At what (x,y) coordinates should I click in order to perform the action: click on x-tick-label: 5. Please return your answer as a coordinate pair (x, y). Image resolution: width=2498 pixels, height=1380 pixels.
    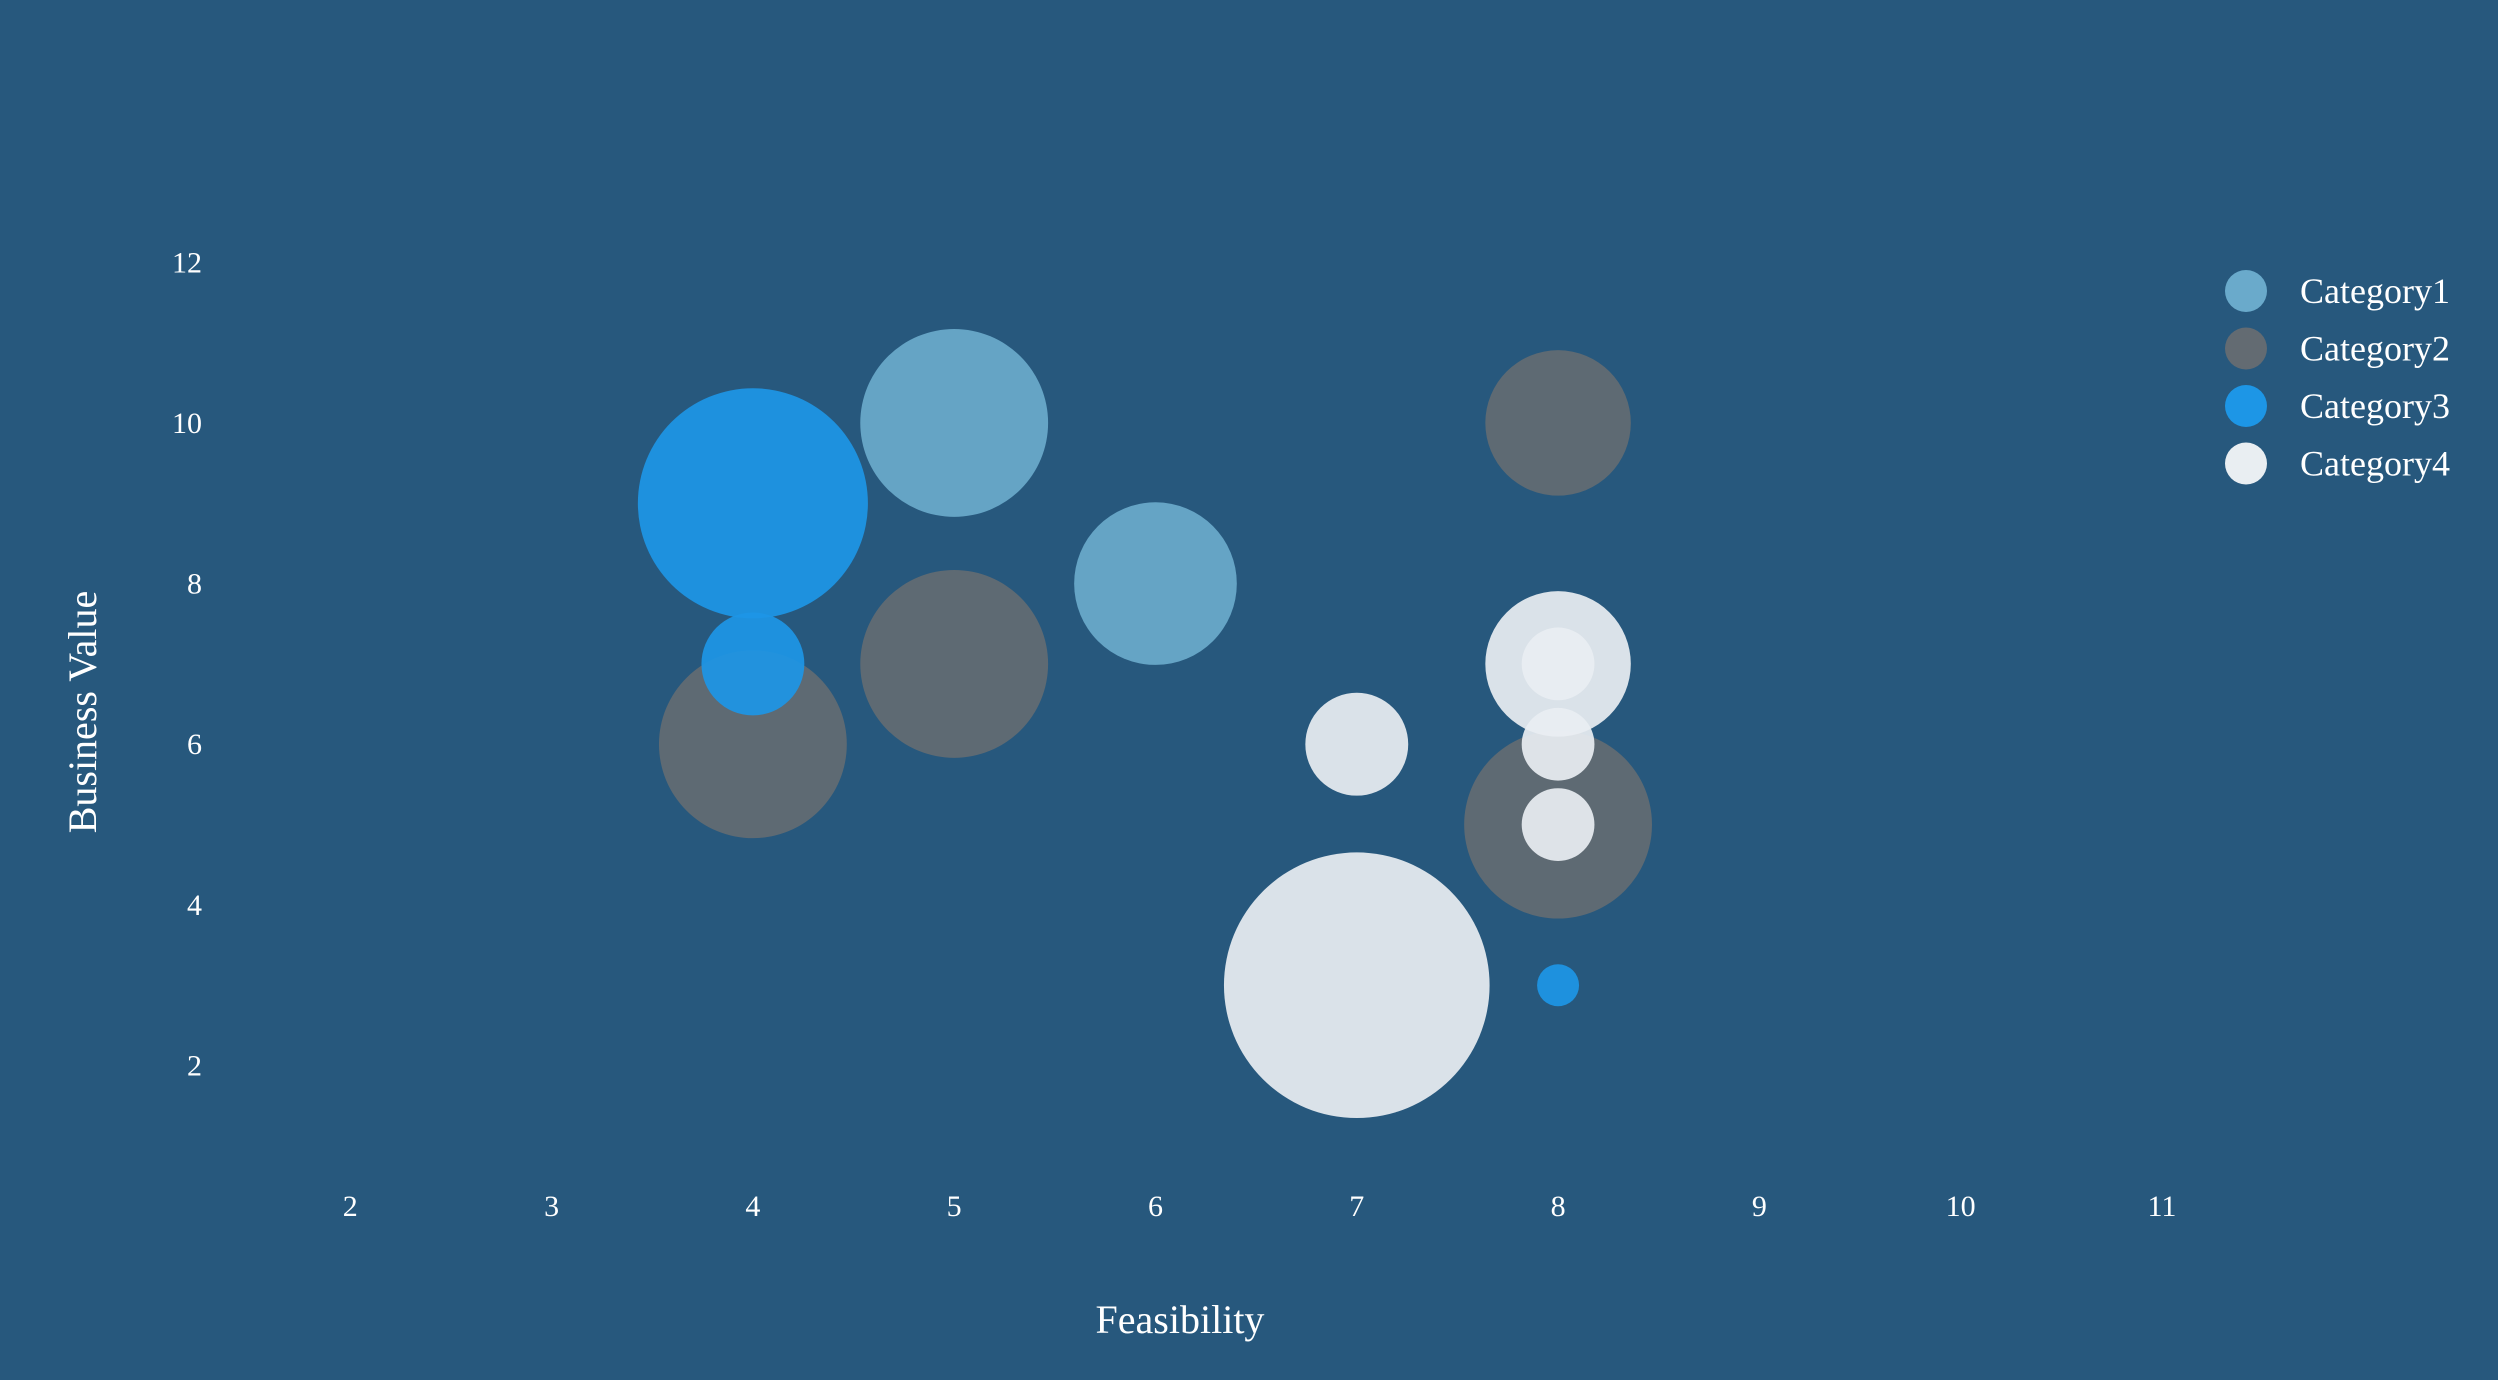
    Looking at the image, I should click on (954, 1206).